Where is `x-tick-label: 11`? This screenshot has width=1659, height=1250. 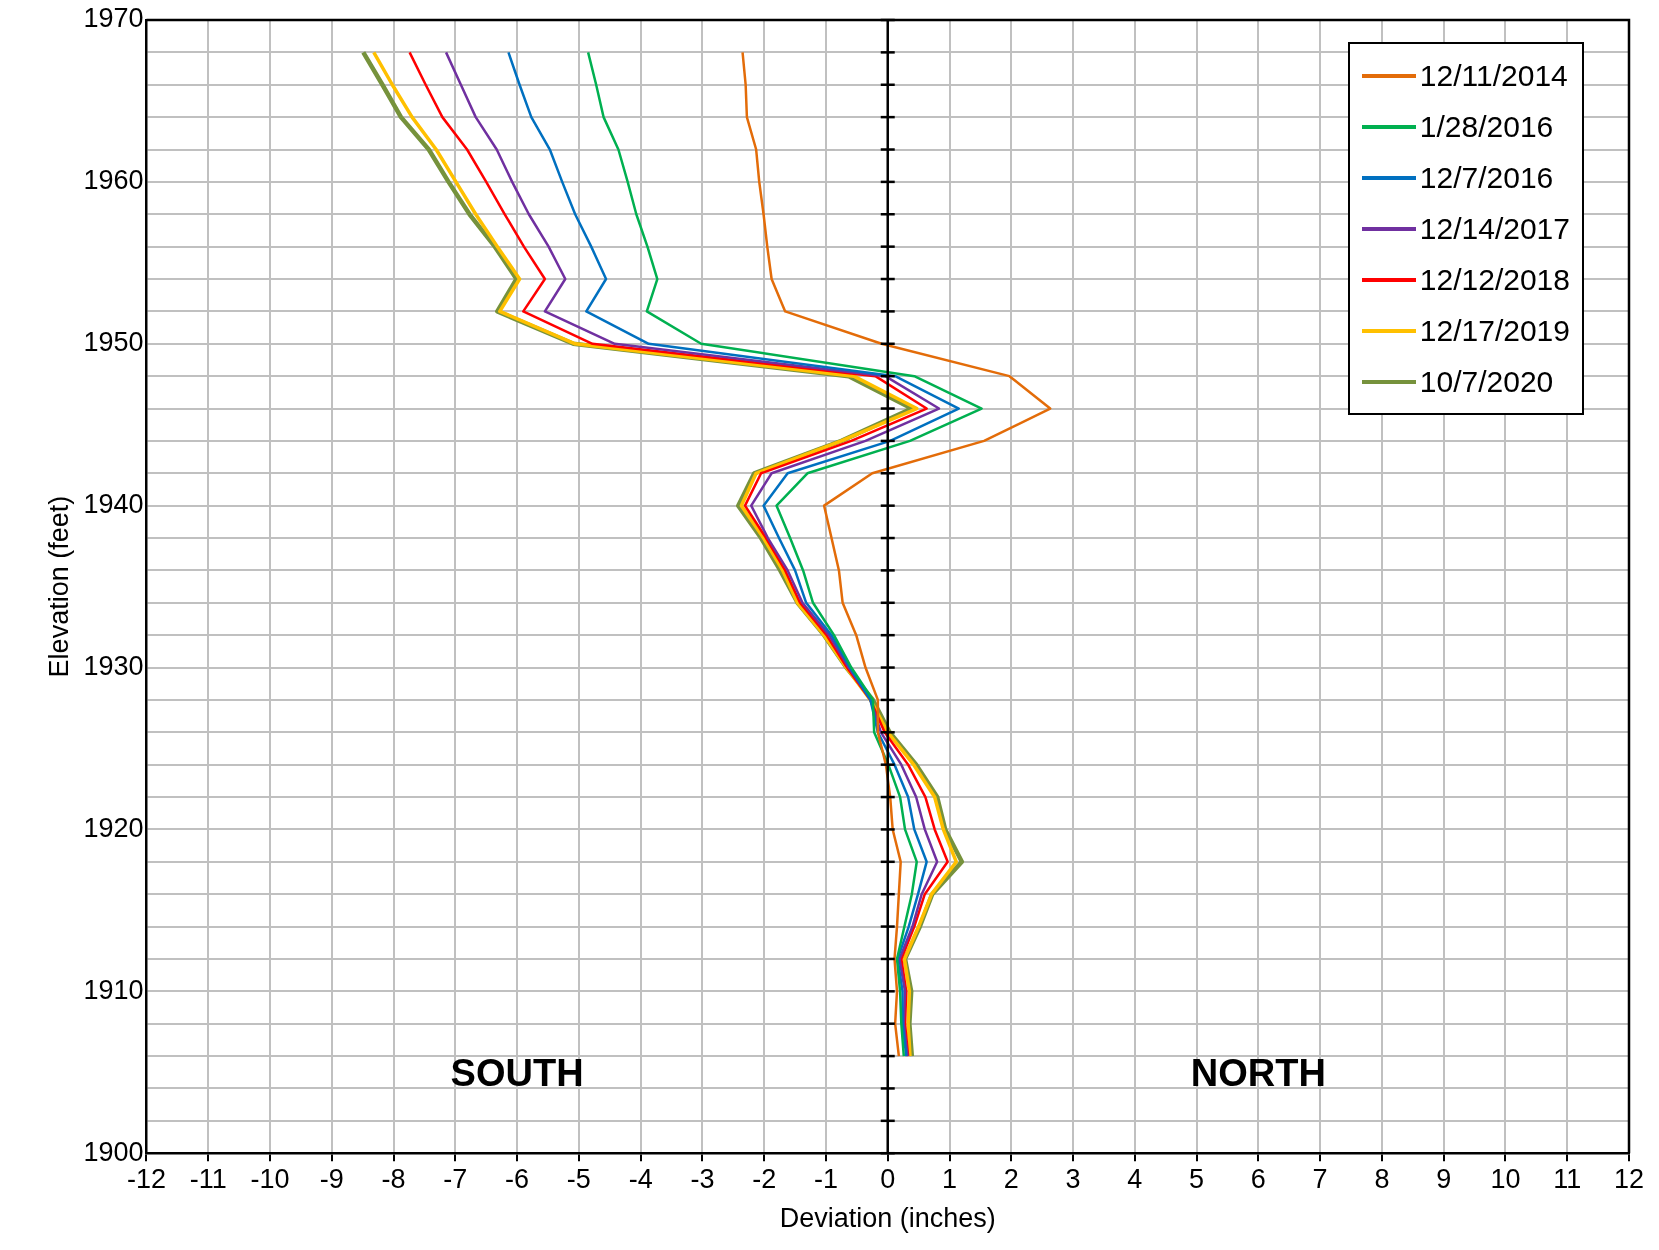
x-tick-label: 11 is located at coordinates (1567, 1178).